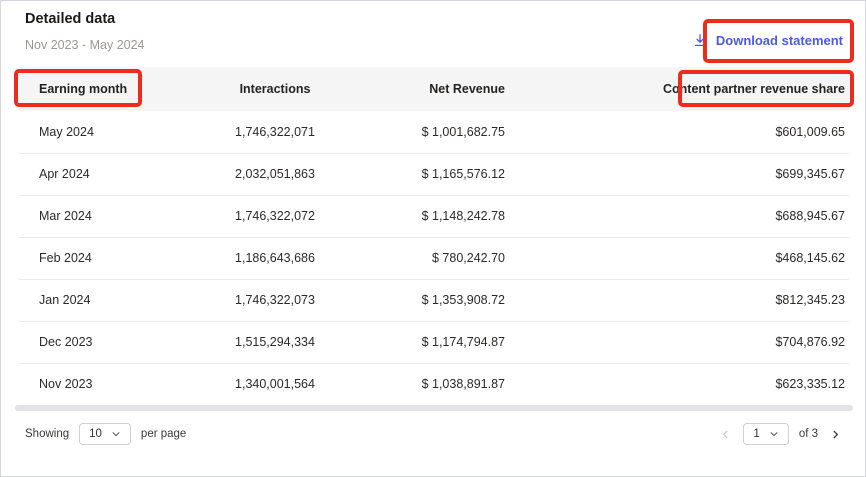  I want to click on column-header-net-revenue: Net Revenue, so click(434, 89).